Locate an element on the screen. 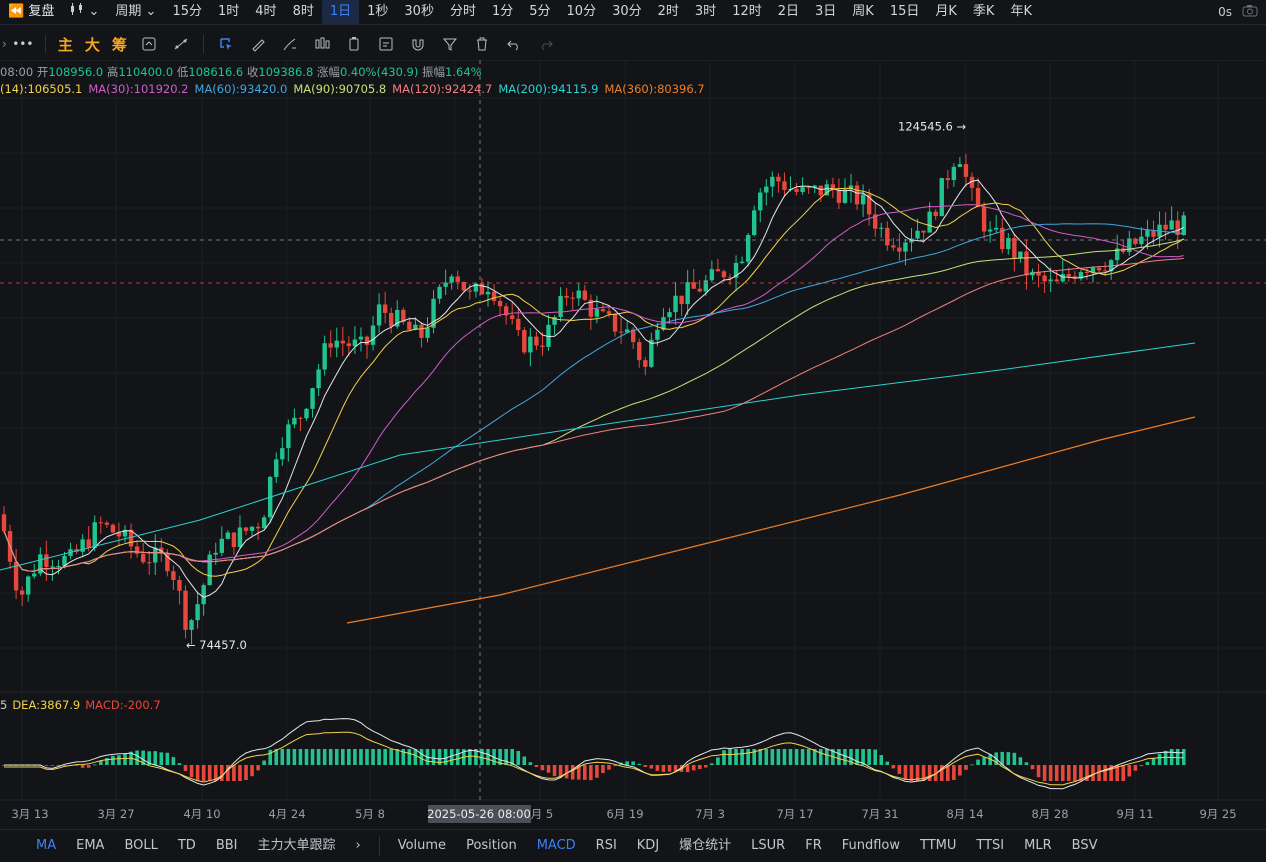 The width and height of the screenshot is (1266, 862). period-5: 1秒 is located at coordinates (378, 11).